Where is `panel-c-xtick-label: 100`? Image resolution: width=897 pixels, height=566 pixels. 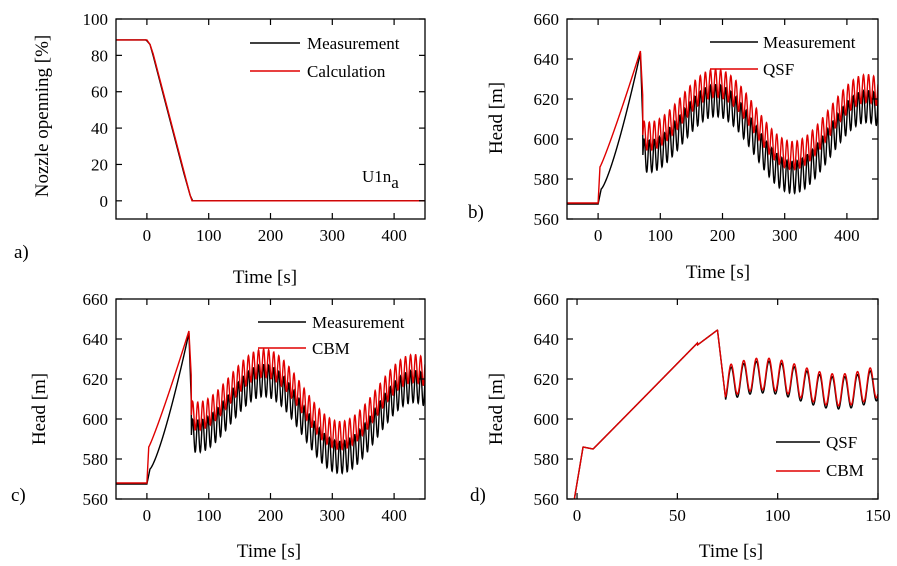 panel-c-xtick-label: 100 is located at coordinates (209, 515).